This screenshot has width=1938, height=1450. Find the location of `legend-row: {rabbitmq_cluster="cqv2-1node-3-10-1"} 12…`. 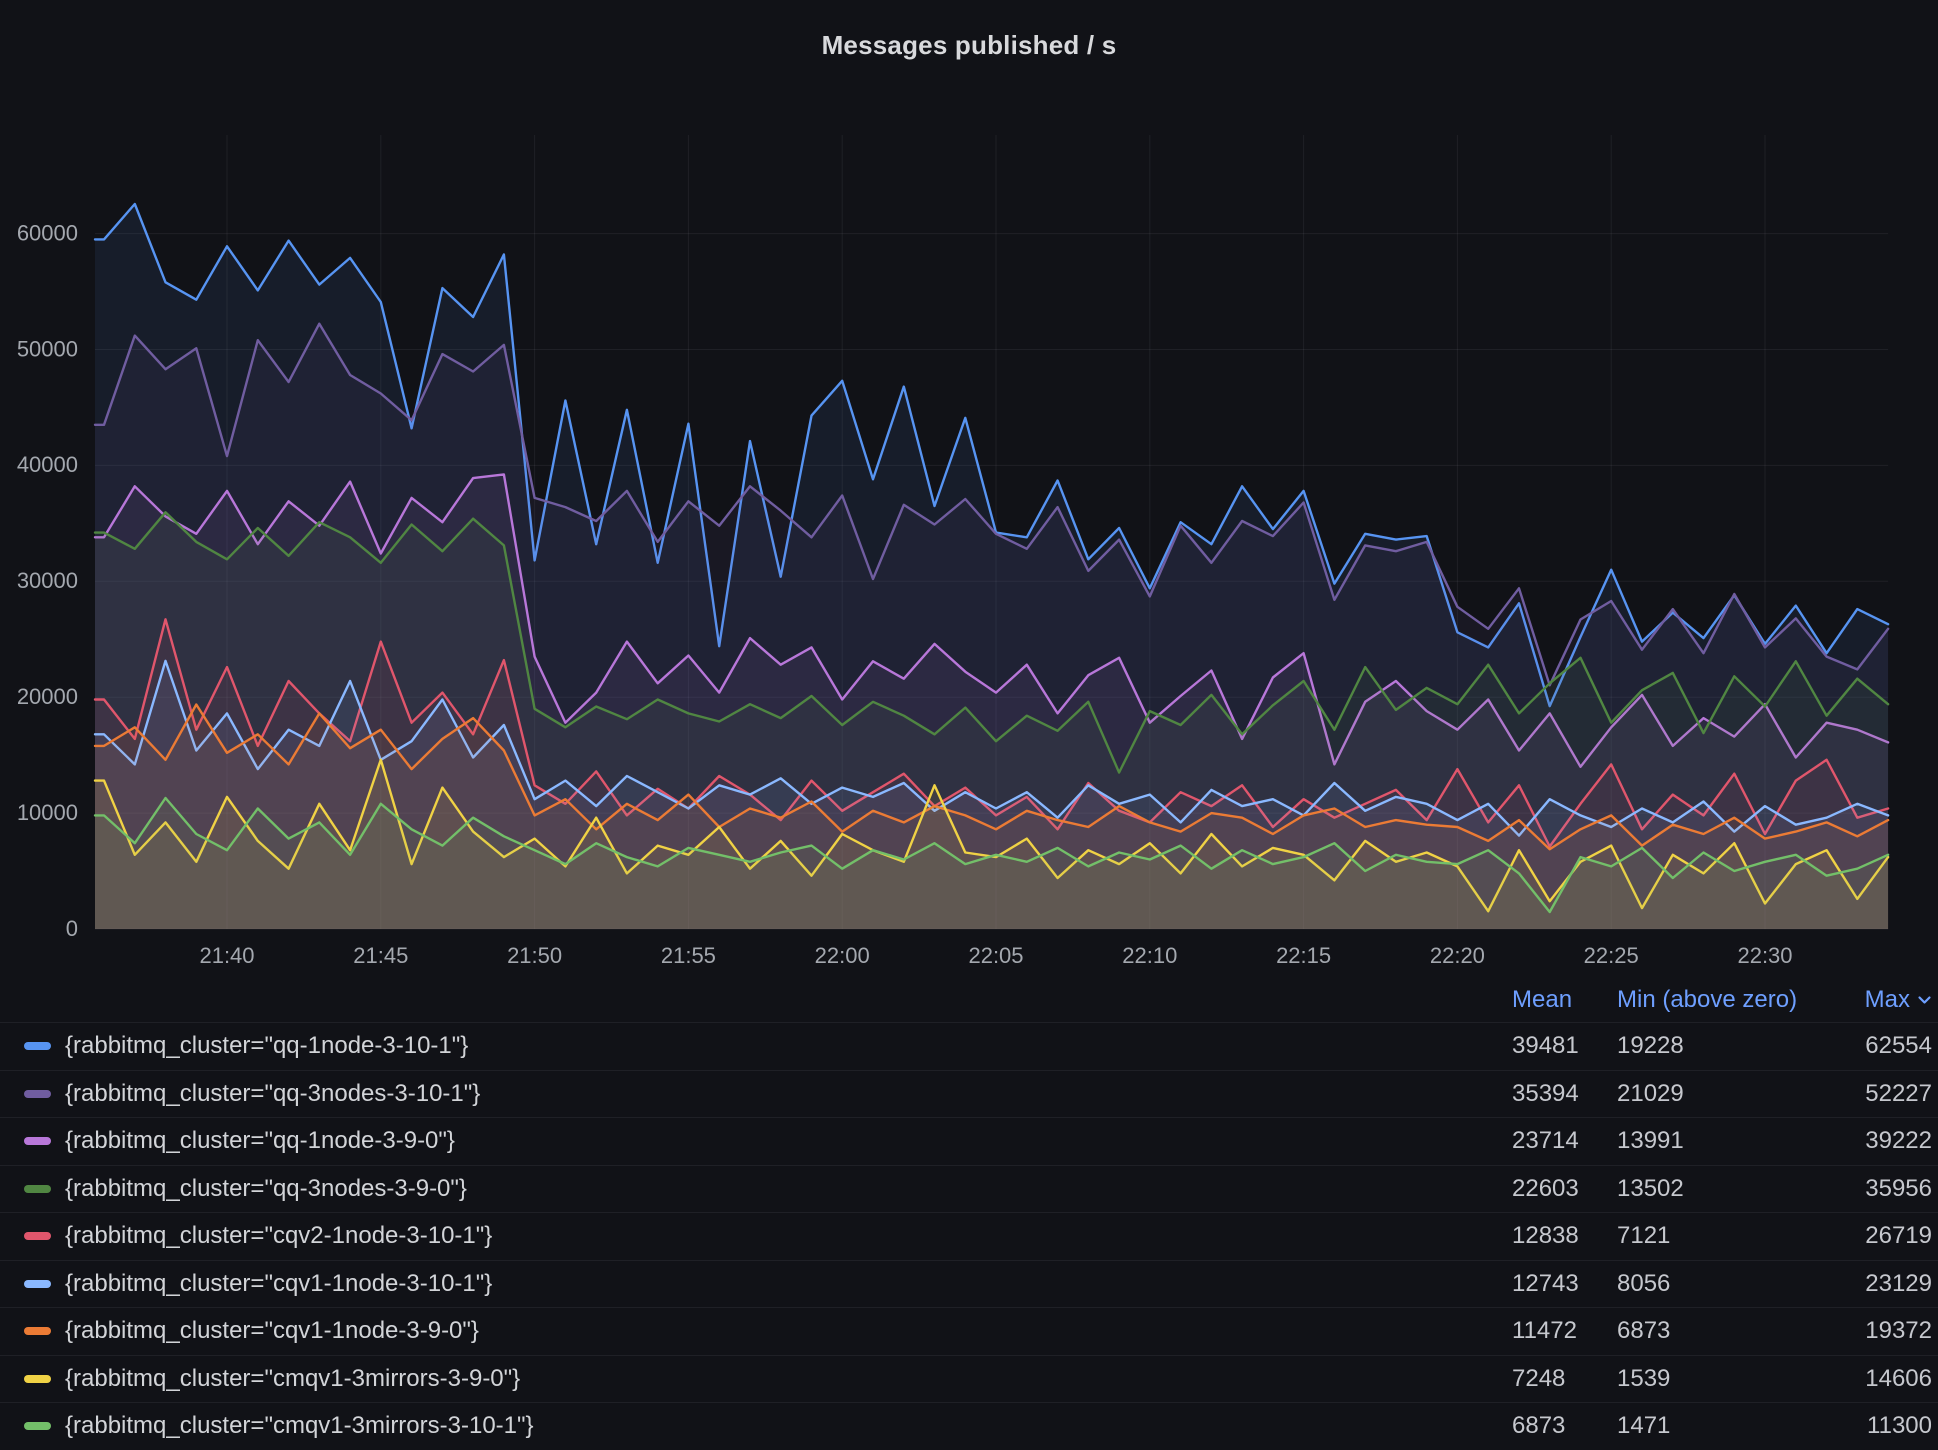

legend-row: {rabbitmq_cluster="cqv2-1node-3-10-1"} 12… is located at coordinates (969, 1236).